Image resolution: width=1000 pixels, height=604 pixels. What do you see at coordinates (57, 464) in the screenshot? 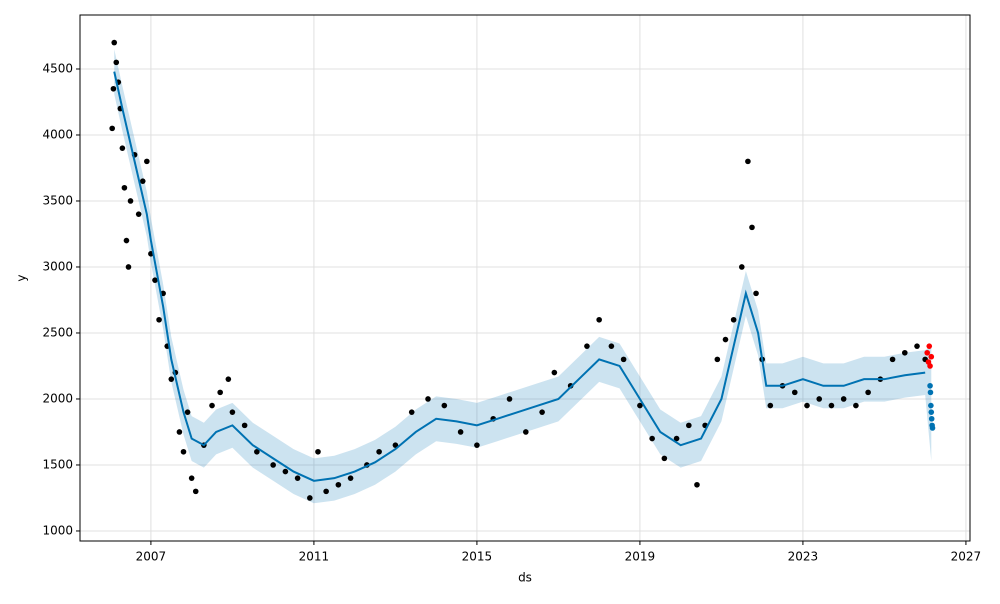
I see `y-tick-label: 1500` at bounding box center [57, 464].